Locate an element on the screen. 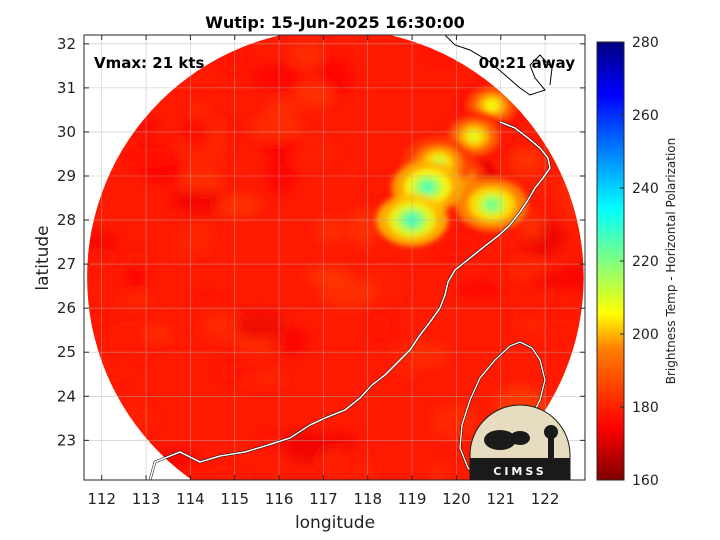 Image resolution: width=720 pixels, height=540 pixels. time-away-annotation: 00:21 away is located at coordinates (527, 63).